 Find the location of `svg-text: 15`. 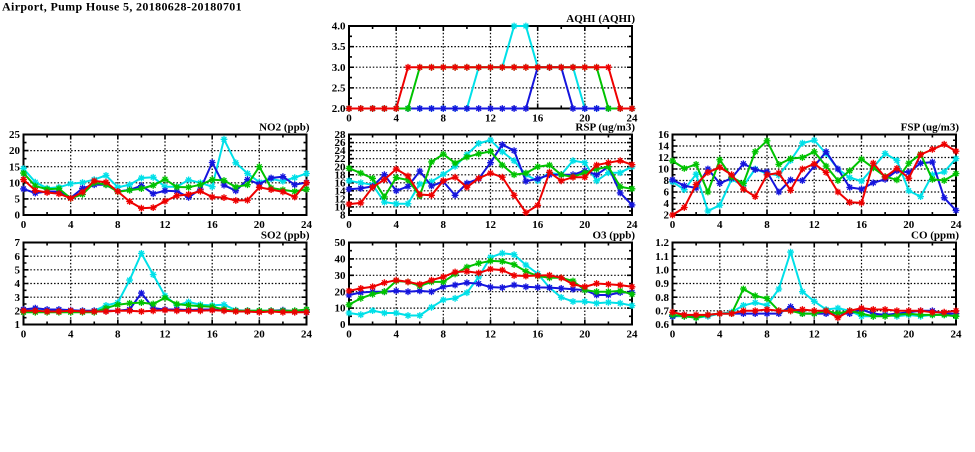

svg-text: 15 is located at coordinates (15, 167).